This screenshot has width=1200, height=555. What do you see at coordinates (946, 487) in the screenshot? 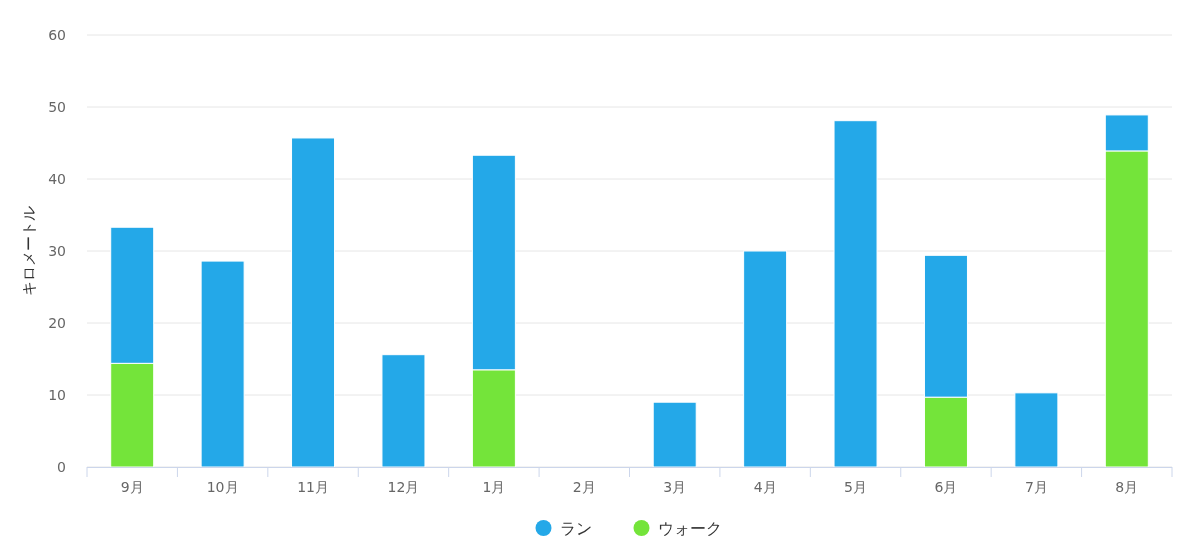
I see `x-tick-label: 6月` at bounding box center [946, 487].